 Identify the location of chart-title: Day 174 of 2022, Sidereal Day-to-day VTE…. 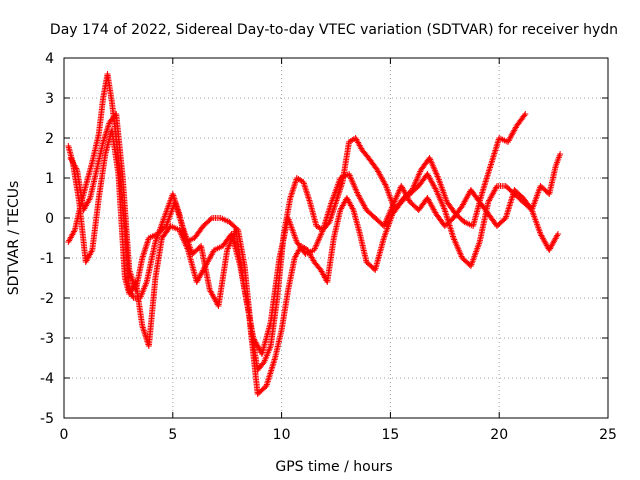
(334, 30).